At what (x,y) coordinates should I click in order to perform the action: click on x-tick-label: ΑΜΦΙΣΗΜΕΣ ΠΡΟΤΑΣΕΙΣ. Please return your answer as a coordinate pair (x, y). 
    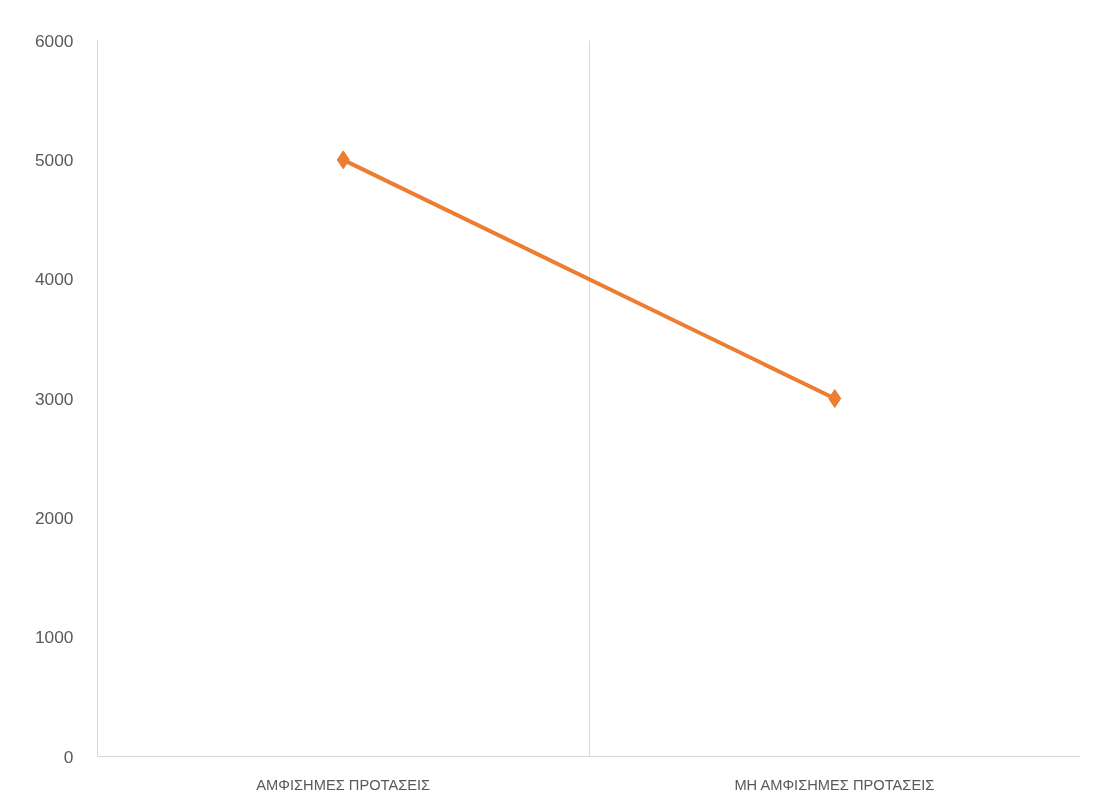
    Looking at the image, I should click on (343, 784).